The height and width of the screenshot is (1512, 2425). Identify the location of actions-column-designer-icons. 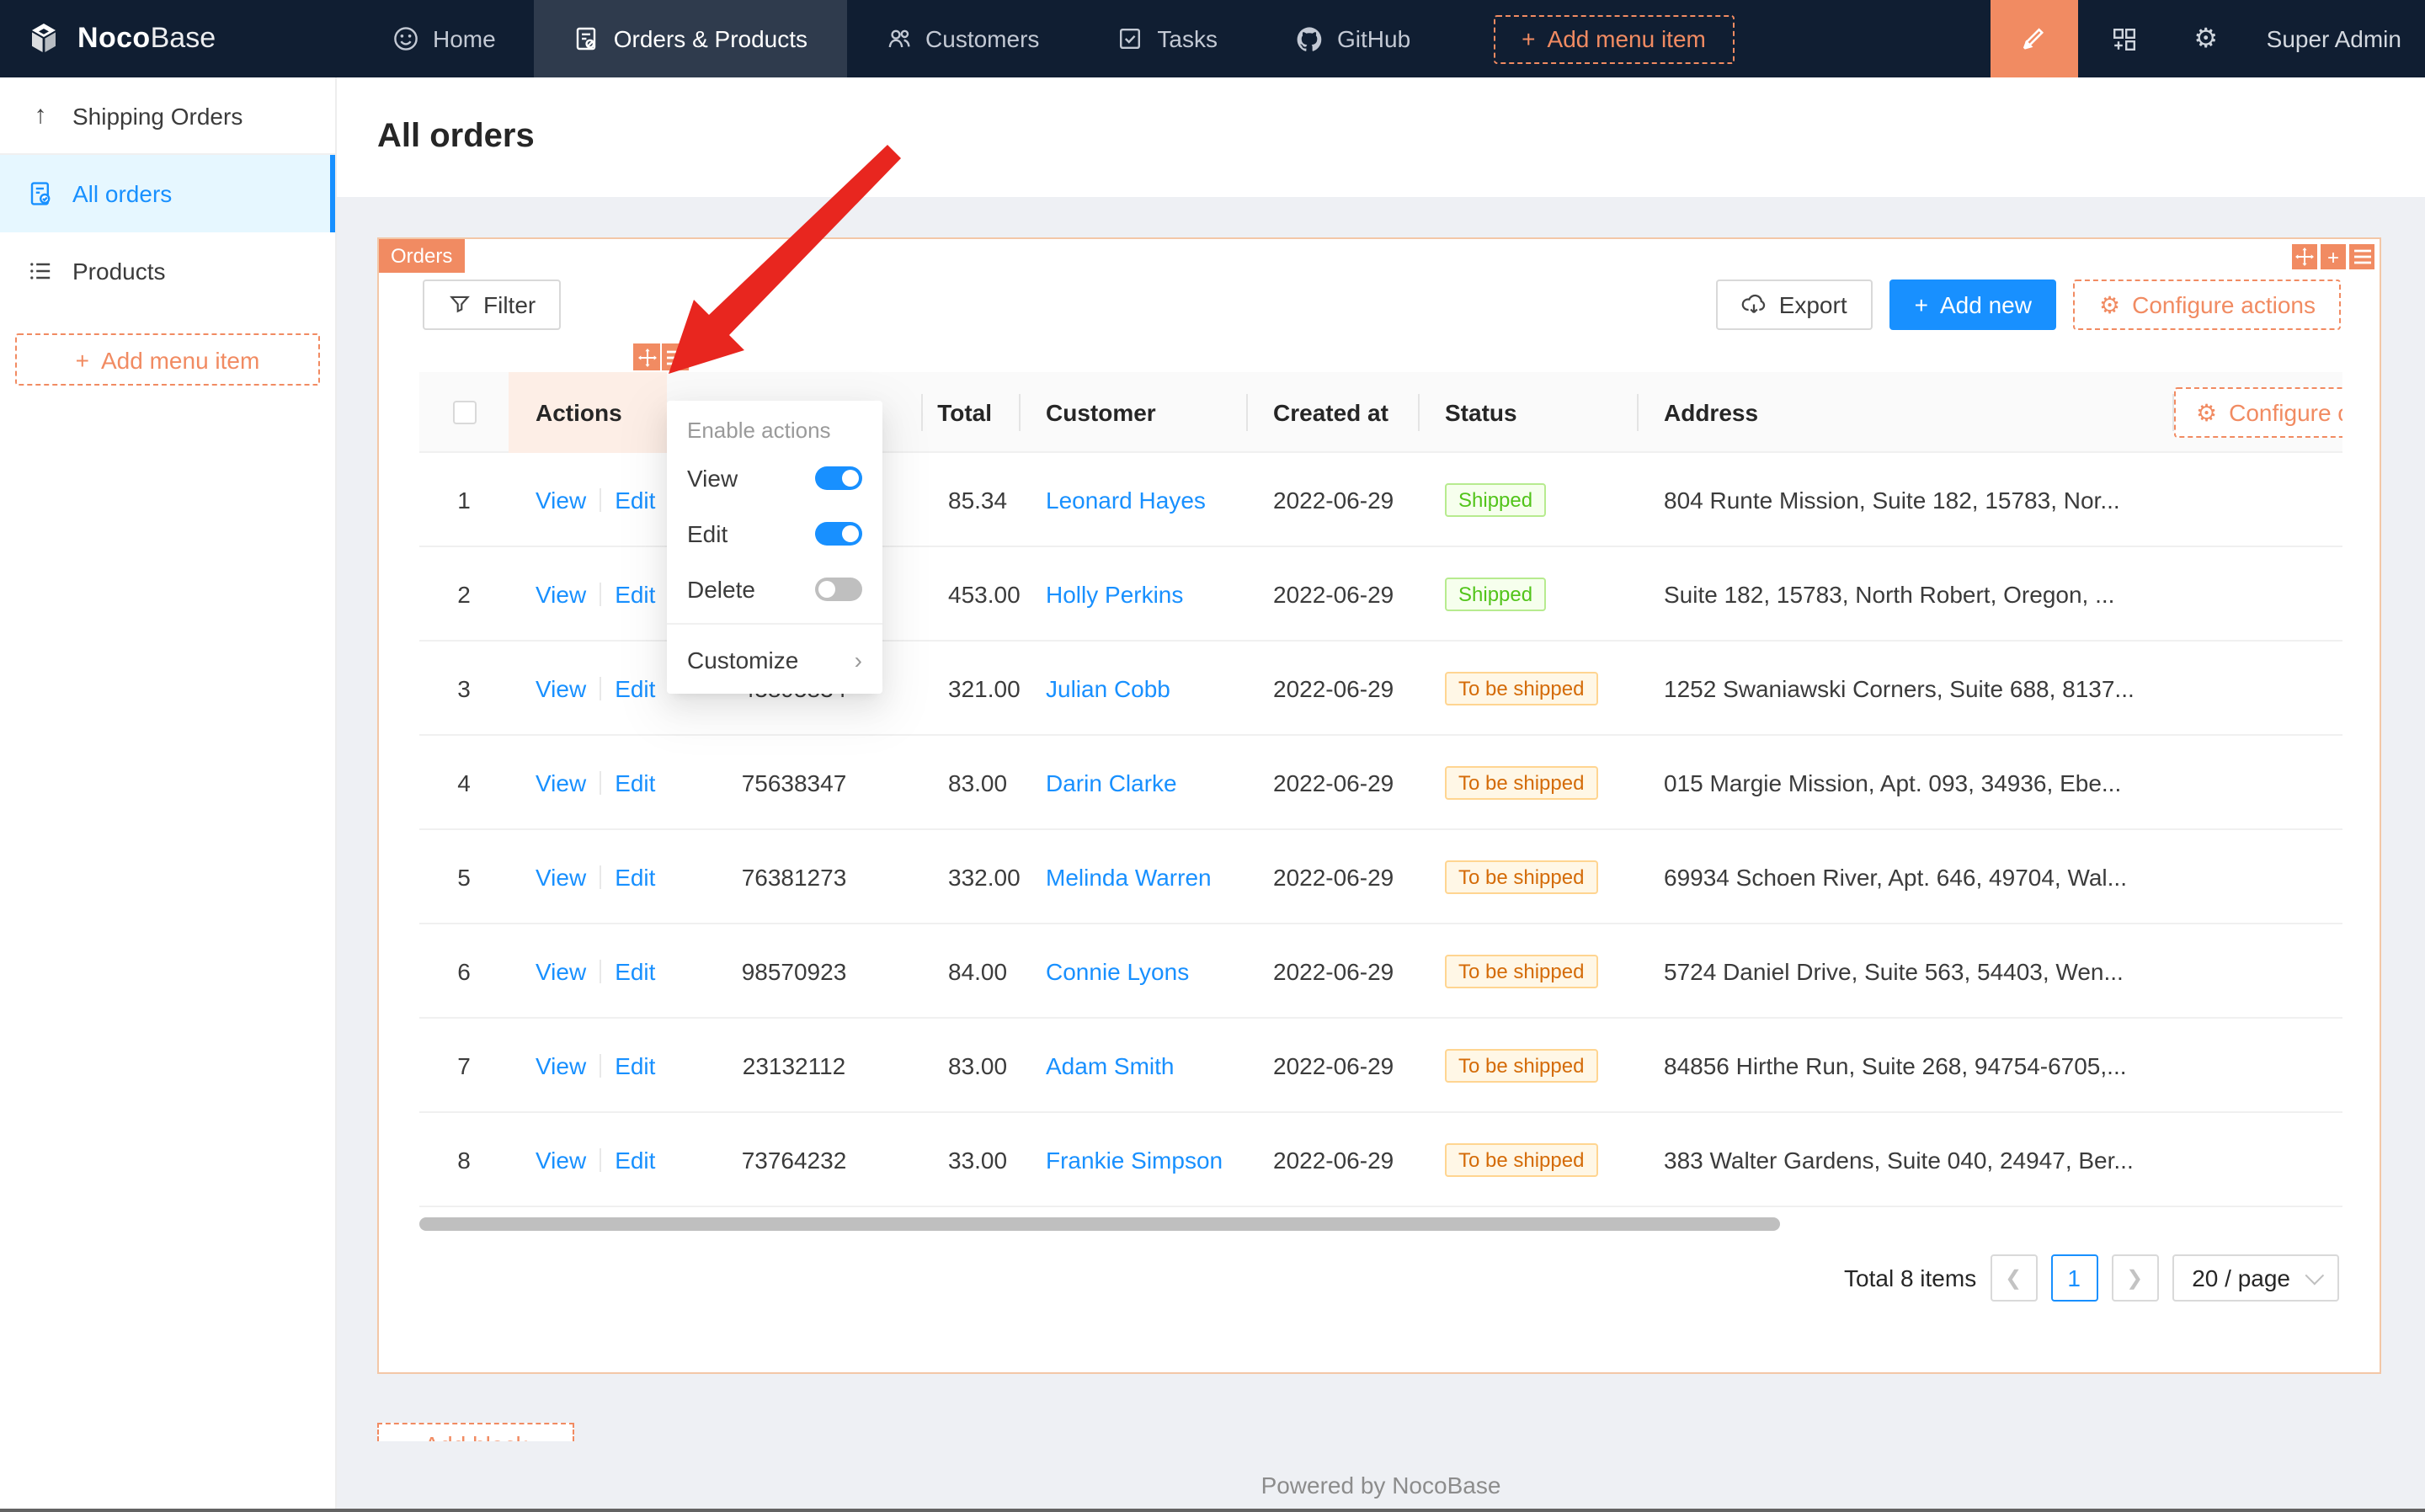
(661, 357).